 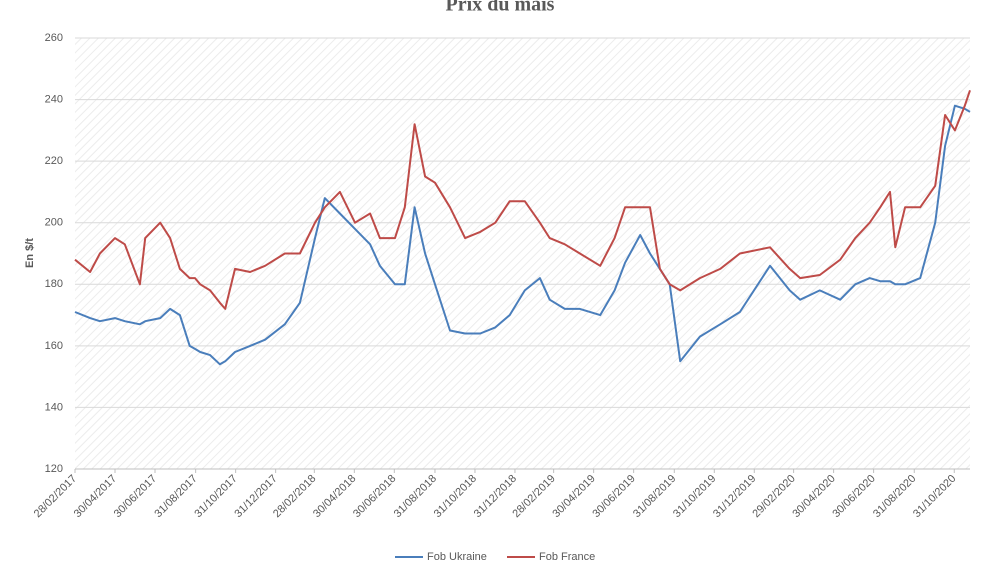 I want to click on x-tick-label: 30/06/2018, so click(x=374, y=496).